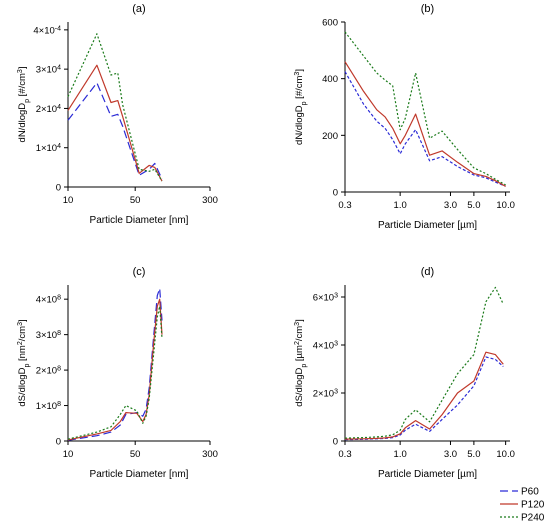  I want to click on y-tick-label: 600, so click(330, 23).